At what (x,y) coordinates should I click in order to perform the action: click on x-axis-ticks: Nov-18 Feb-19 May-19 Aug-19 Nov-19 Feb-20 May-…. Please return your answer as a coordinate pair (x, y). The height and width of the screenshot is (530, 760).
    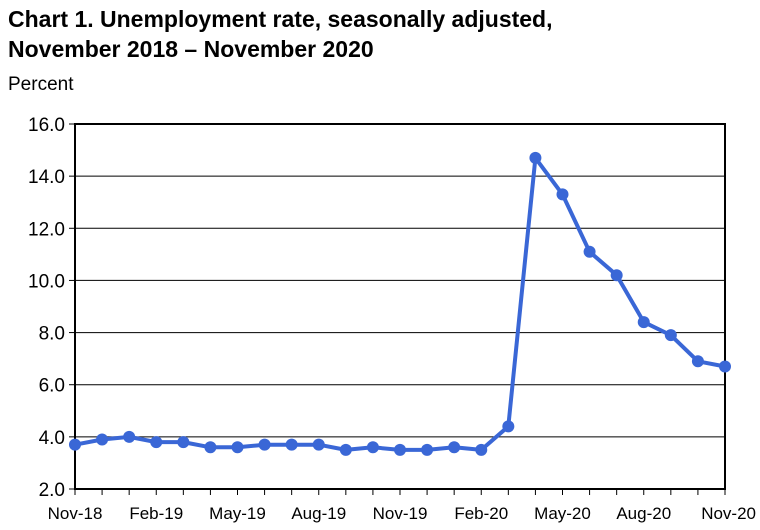
    Looking at the image, I should click on (402, 506).